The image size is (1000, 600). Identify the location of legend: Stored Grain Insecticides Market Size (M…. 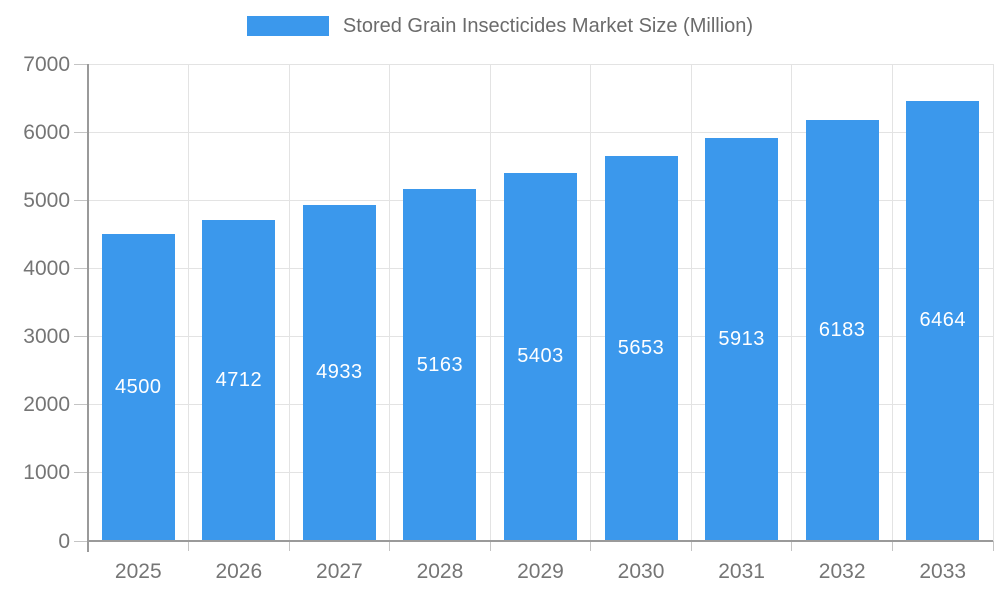
(500, 26).